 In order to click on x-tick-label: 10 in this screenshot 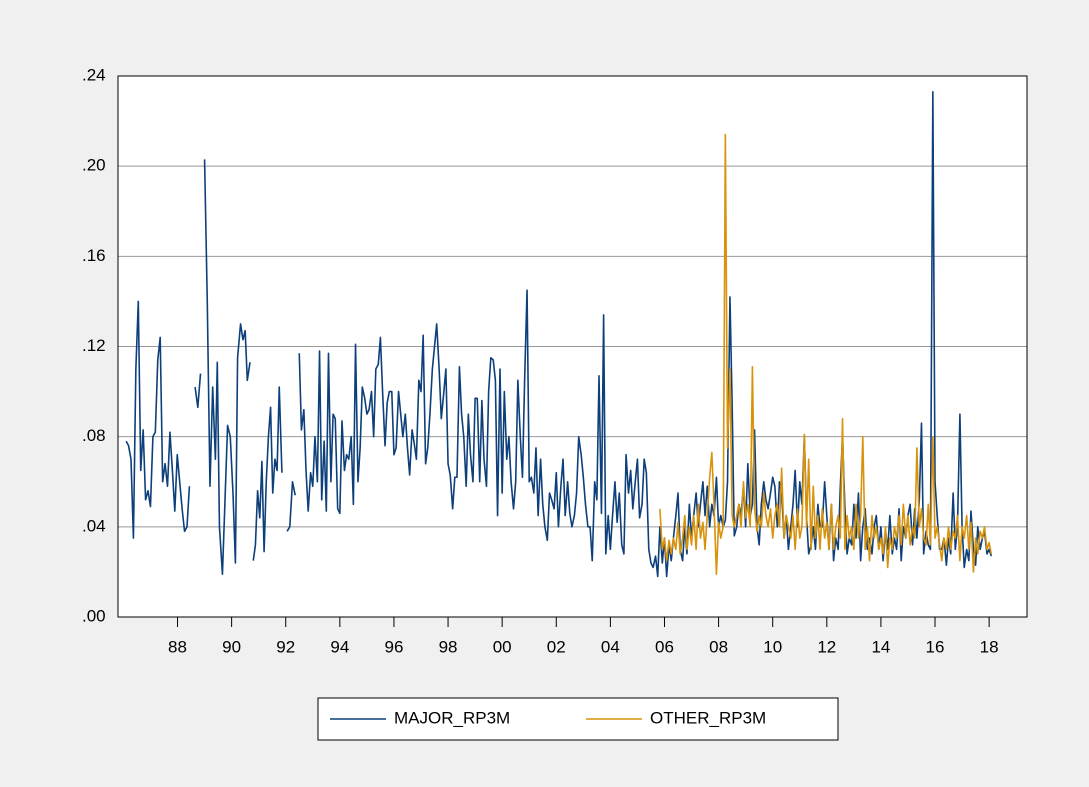, I will do `click(772, 646)`.